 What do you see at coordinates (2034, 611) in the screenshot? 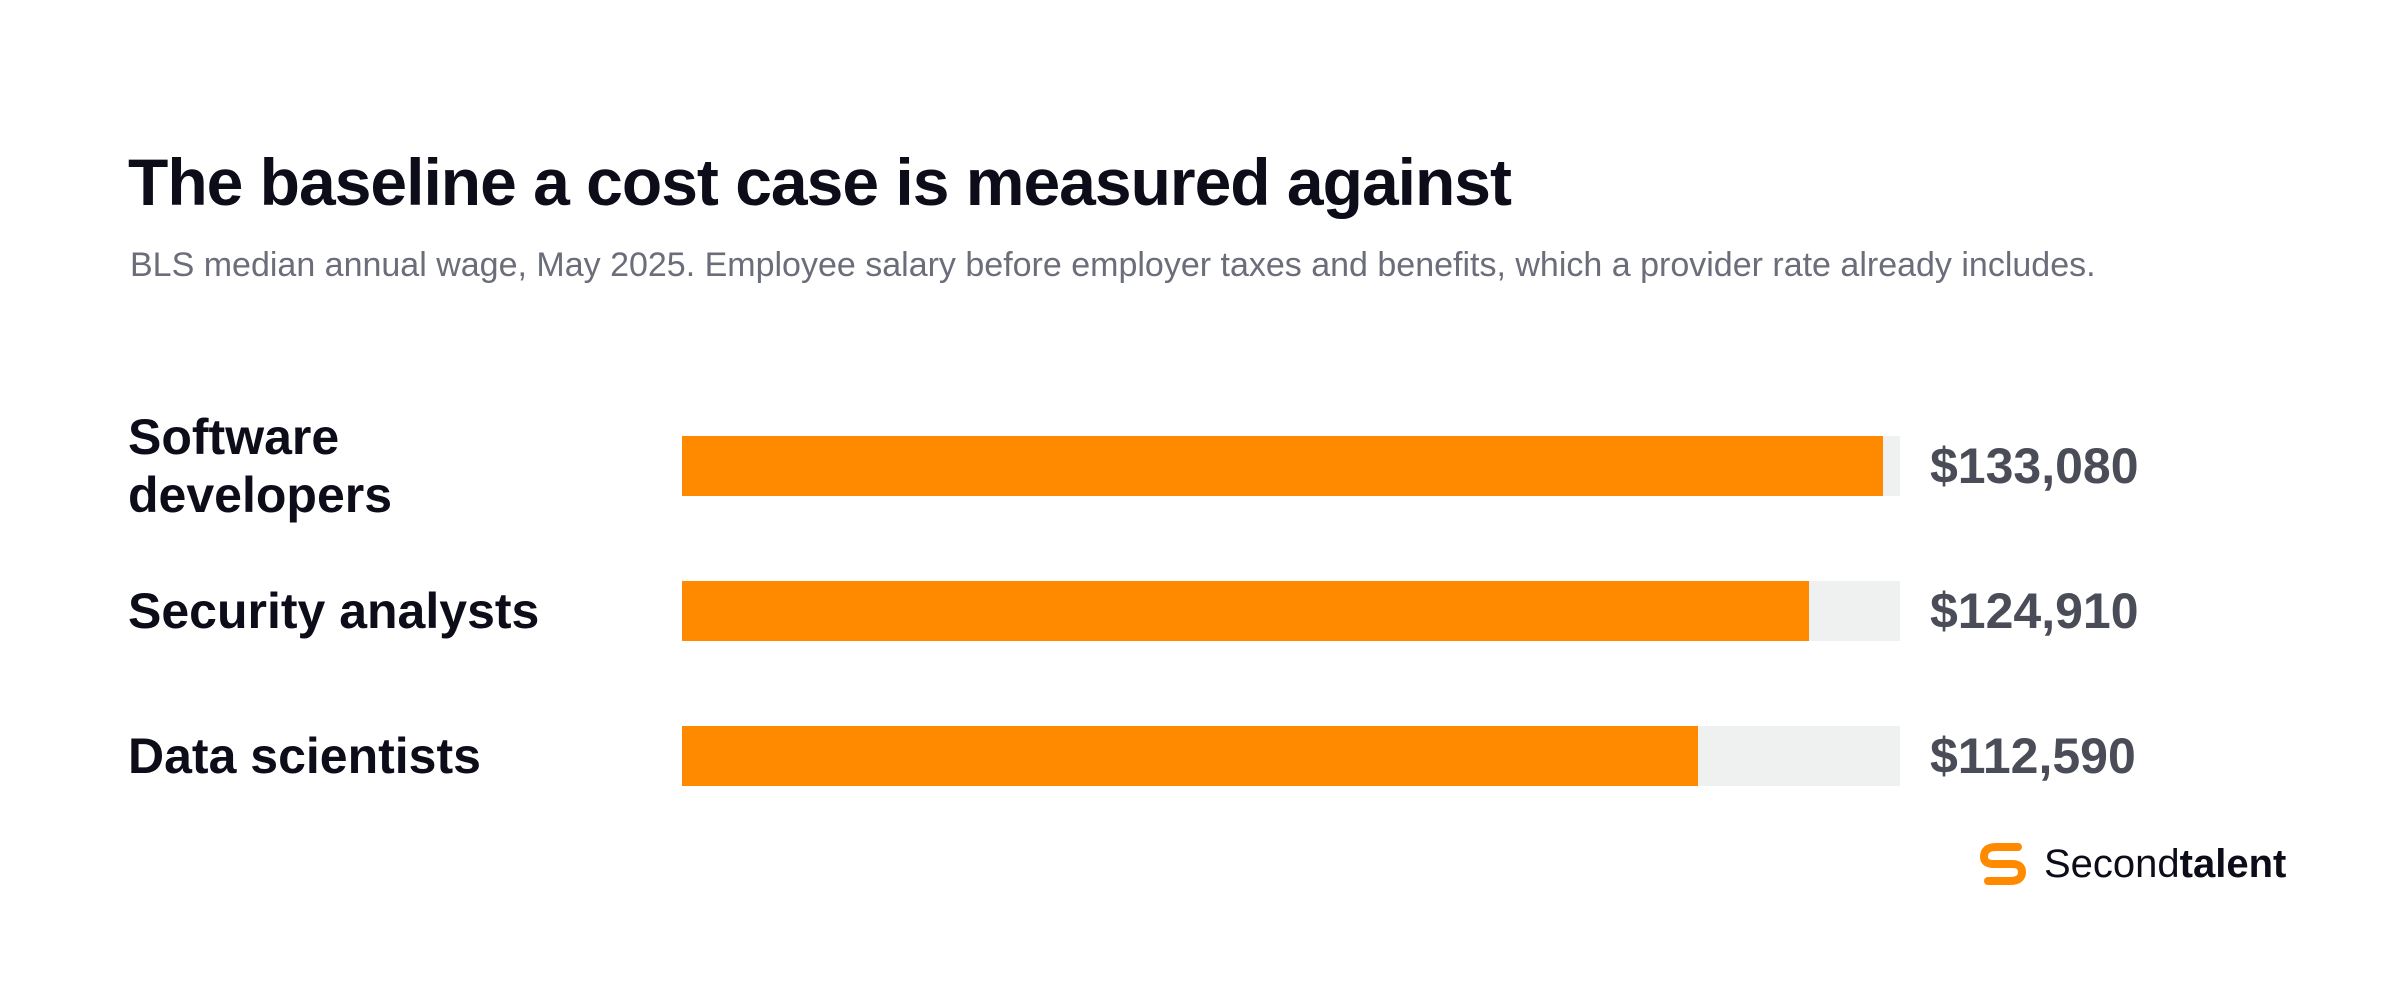
I see `value-label: $124,910` at bounding box center [2034, 611].